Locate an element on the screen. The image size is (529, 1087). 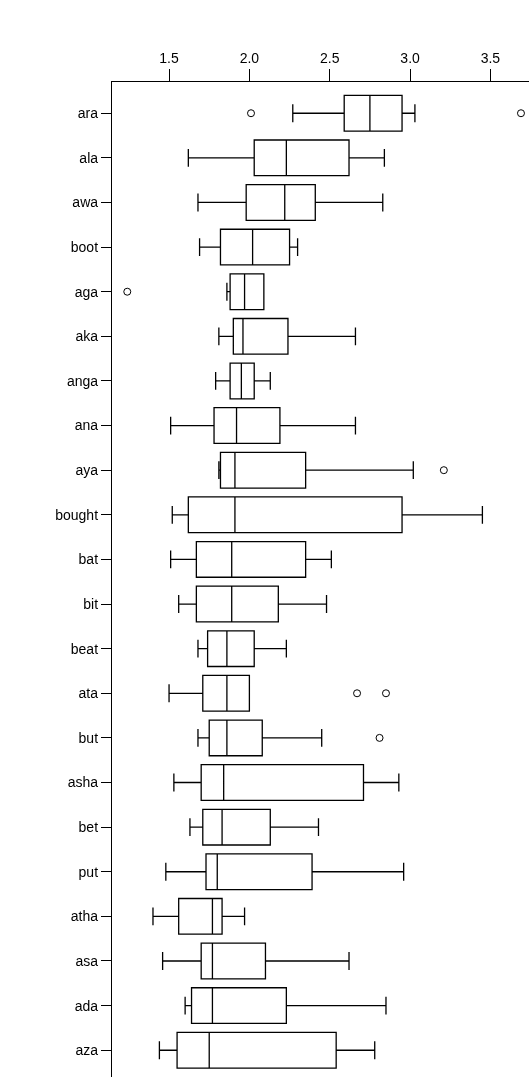
y-tick-label: bought is located at coordinates (77, 514).